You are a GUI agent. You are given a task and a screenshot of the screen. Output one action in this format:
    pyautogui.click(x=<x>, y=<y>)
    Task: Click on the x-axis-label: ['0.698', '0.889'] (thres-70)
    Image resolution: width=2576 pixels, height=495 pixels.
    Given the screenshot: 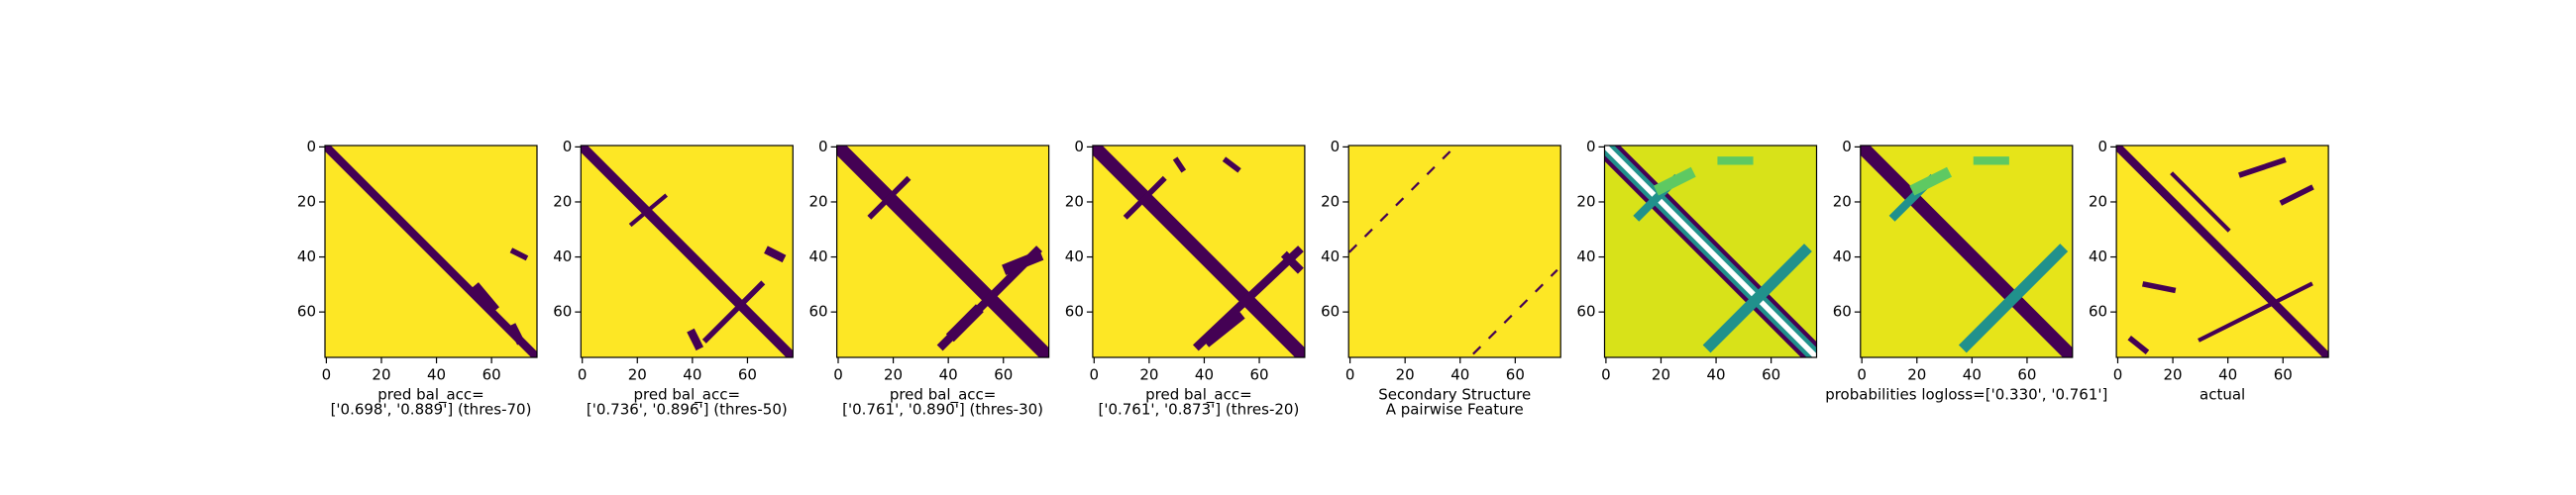 What is the action you would take?
    pyautogui.click(x=431, y=410)
    